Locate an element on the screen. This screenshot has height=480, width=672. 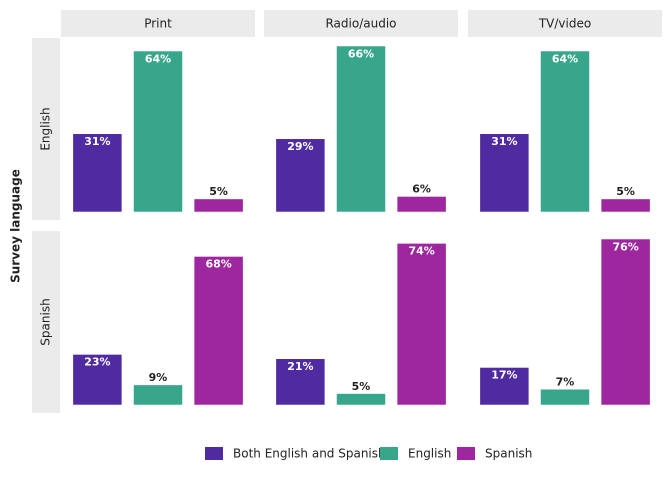
facet-label: Print is located at coordinates (158, 24).